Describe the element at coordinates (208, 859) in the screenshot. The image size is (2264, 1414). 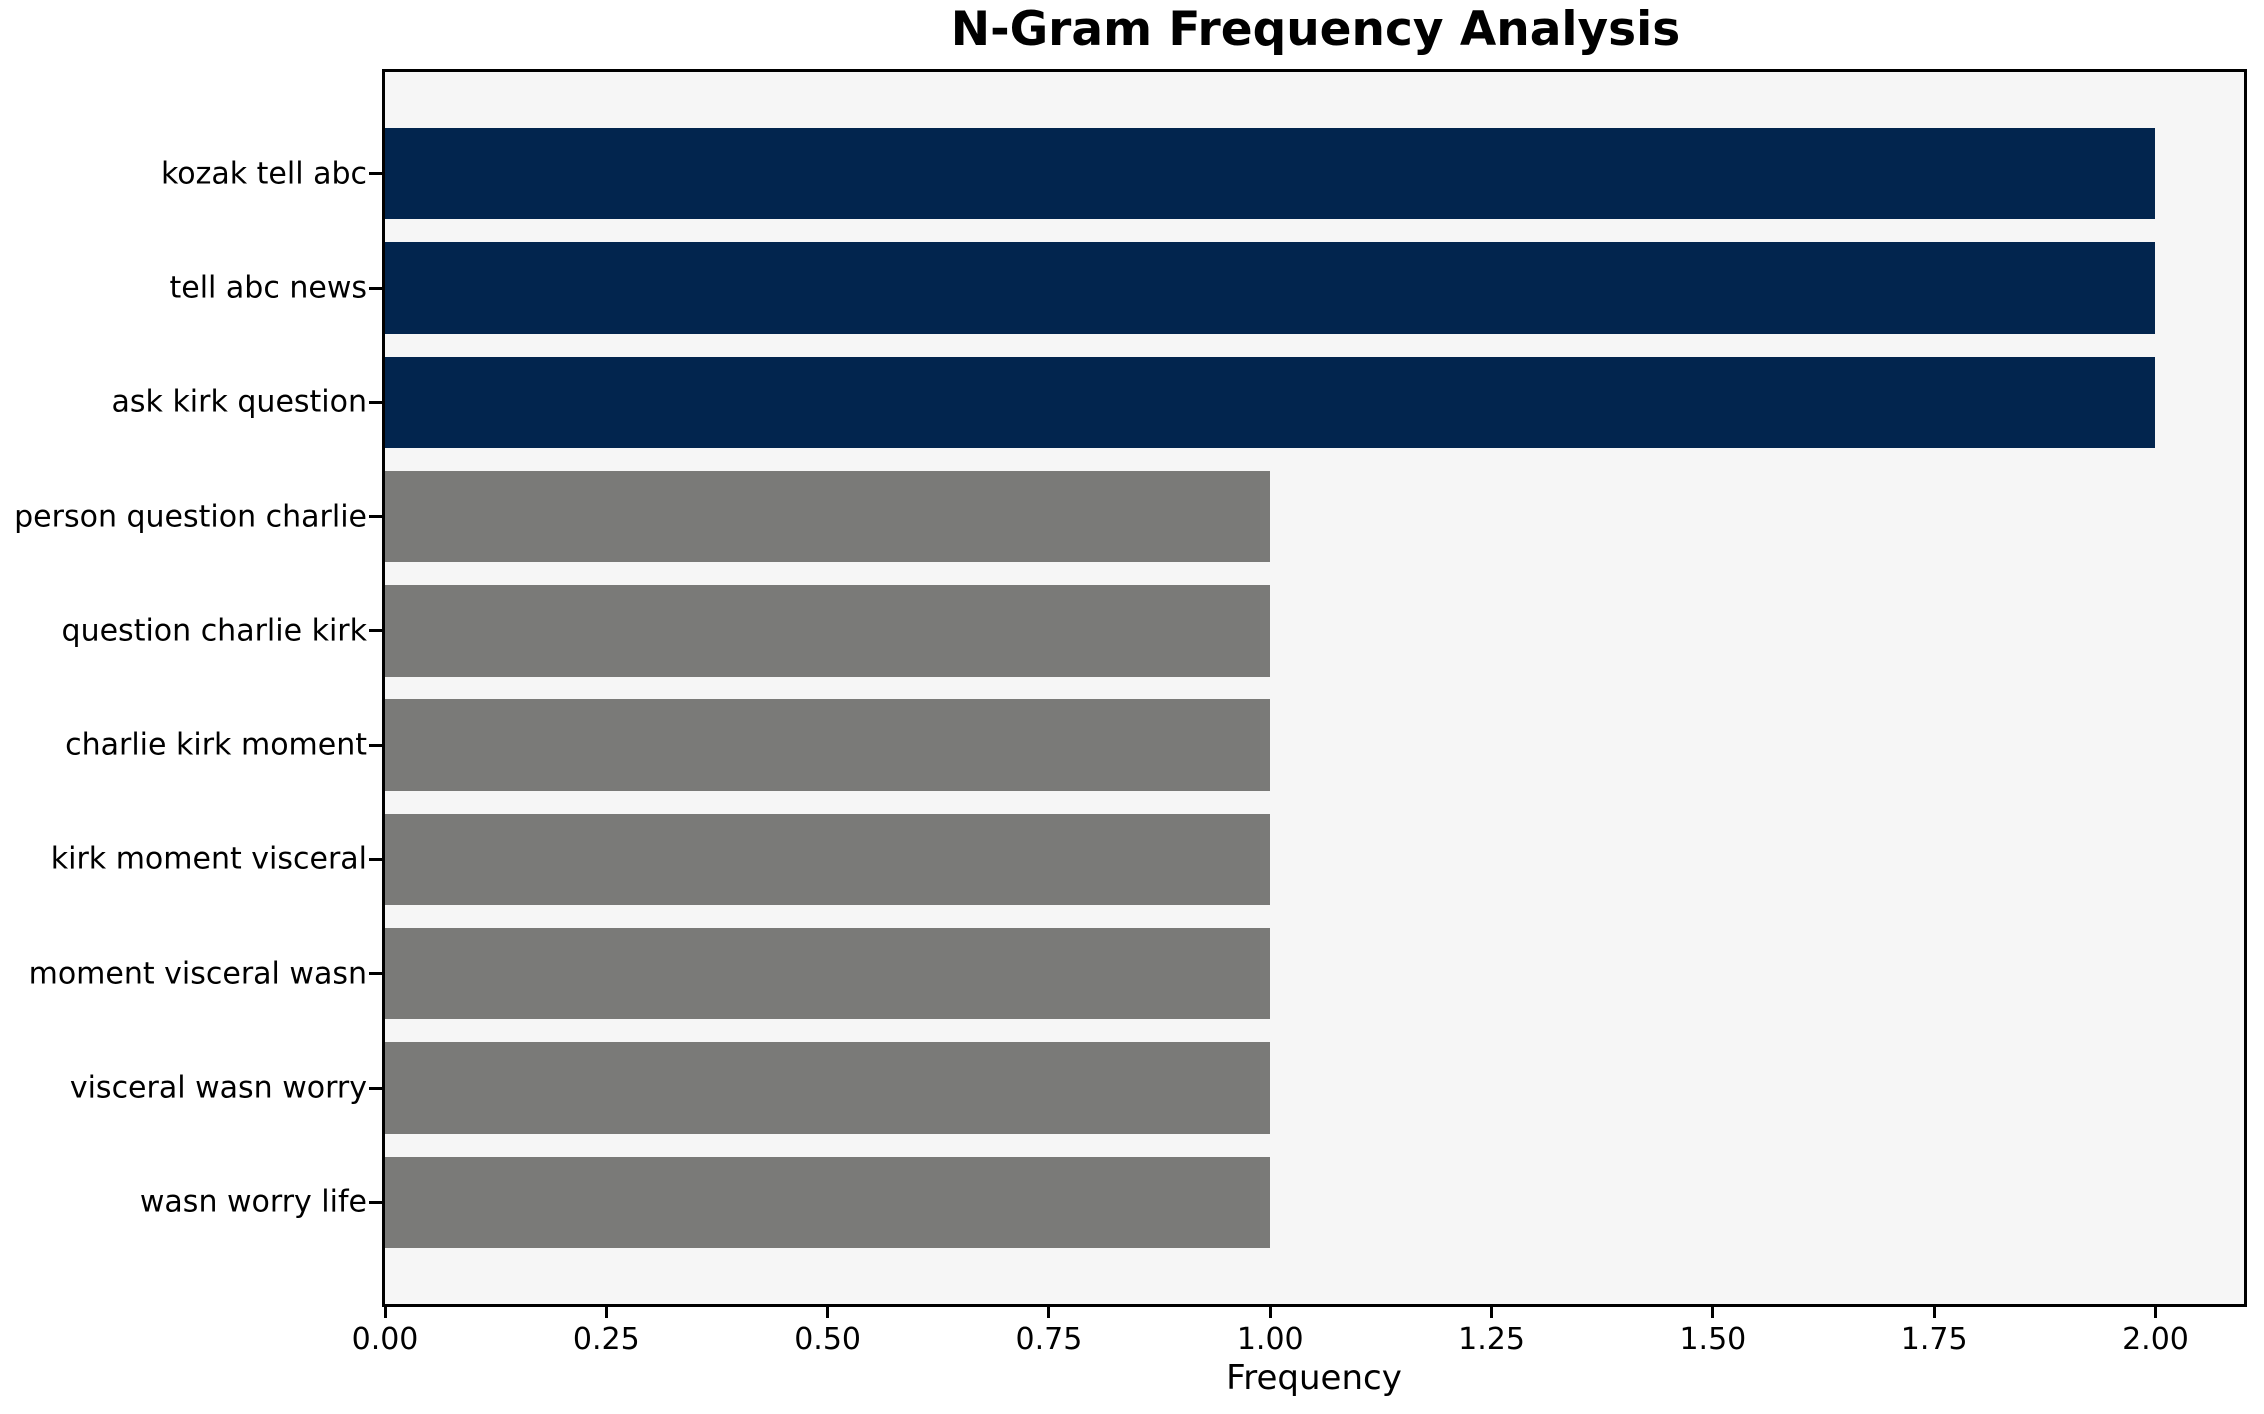
I see `y-tick-label: kirk moment visceral` at that location.